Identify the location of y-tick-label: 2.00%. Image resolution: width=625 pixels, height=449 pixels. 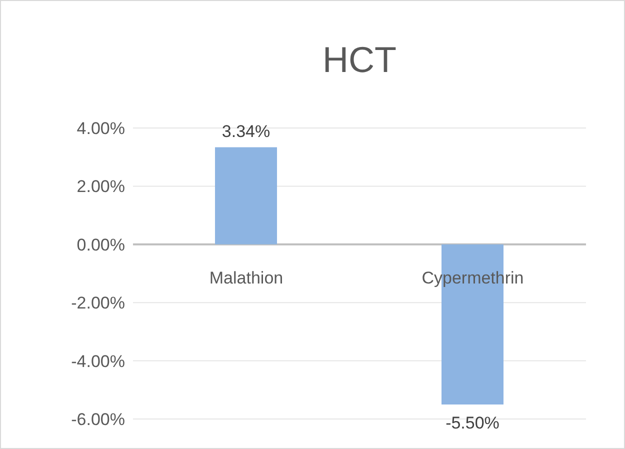
(100, 186).